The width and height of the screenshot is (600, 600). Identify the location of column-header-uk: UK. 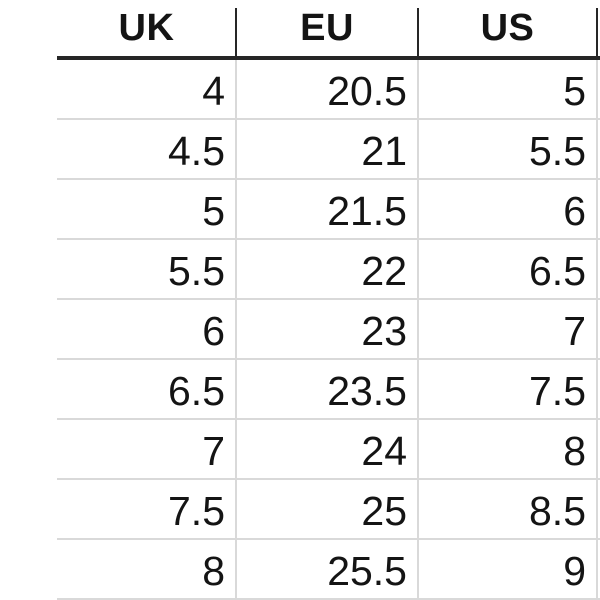
(146, 27).